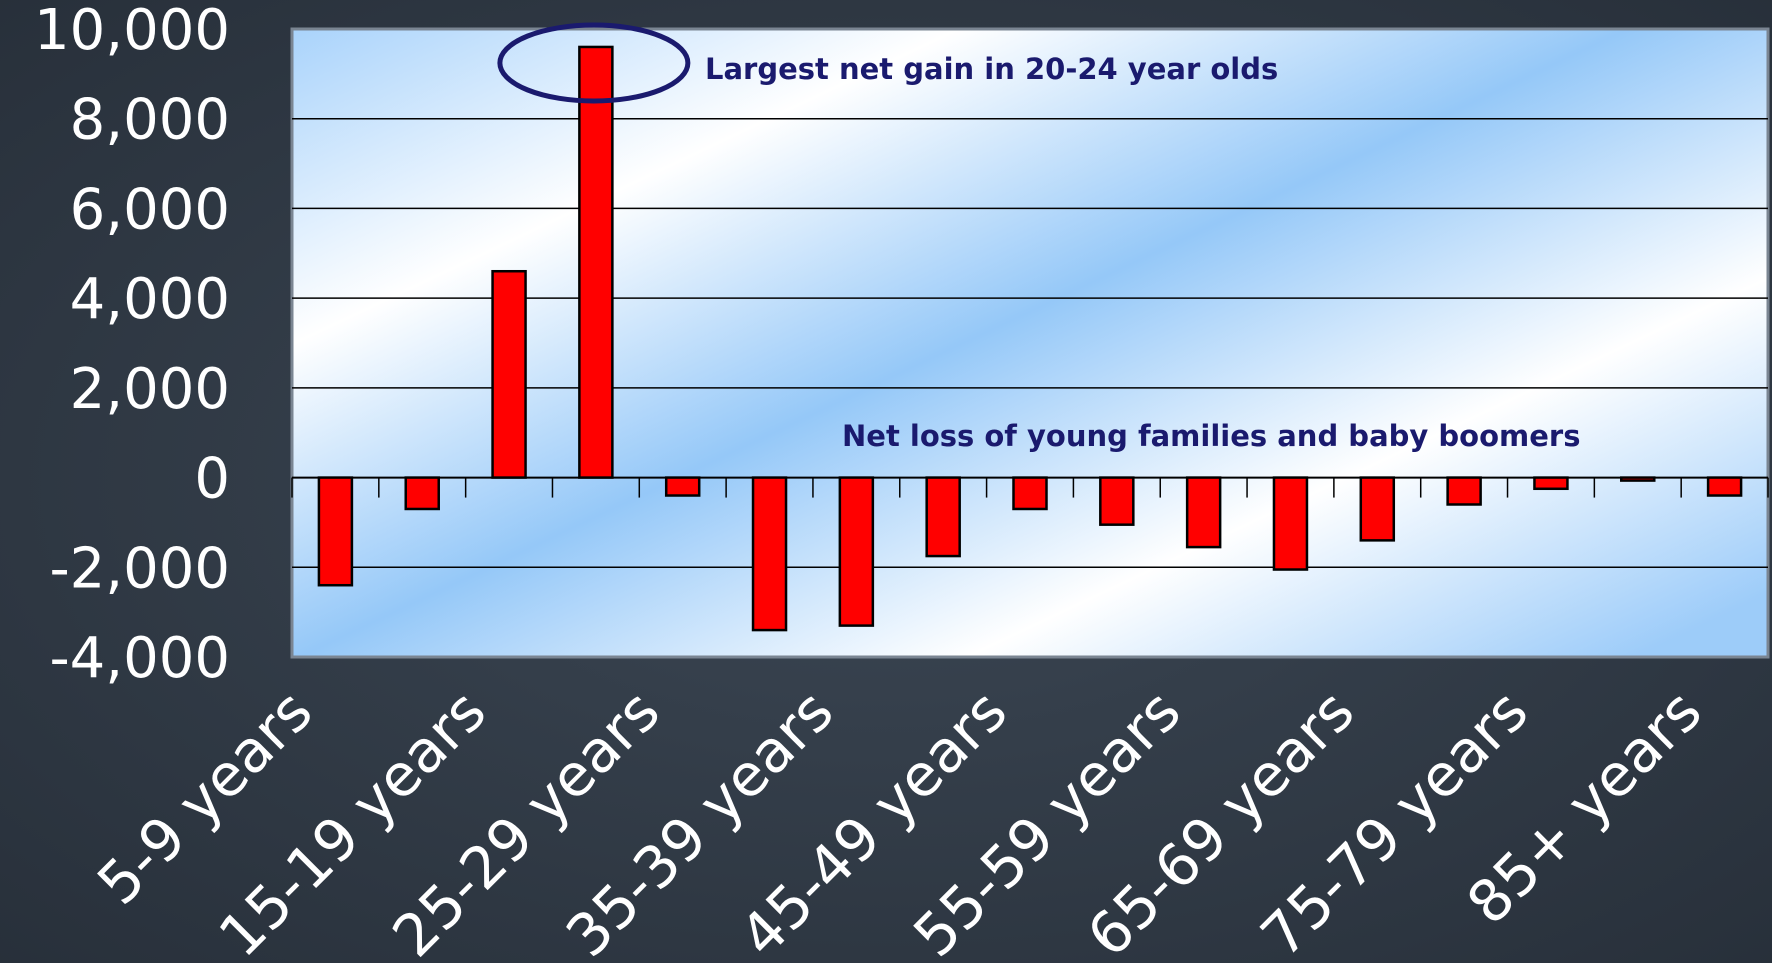 This screenshot has height=963, width=1772. Describe the element at coordinates (212, 479) in the screenshot. I see `y-tick-label: 0` at that location.